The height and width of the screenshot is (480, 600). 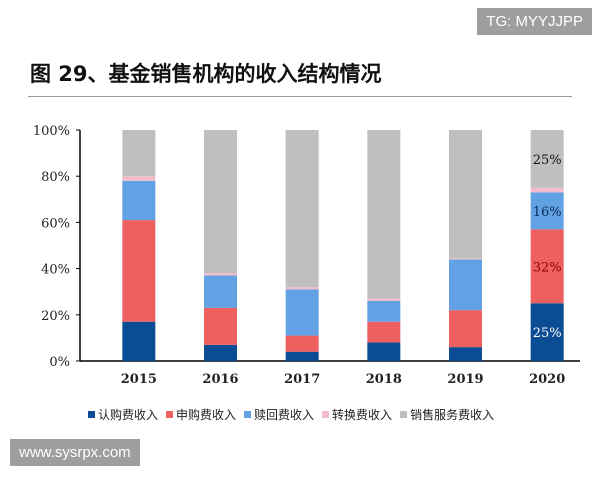 What do you see at coordinates (384, 379) in the screenshot?
I see `x-tick-label: 2018` at bounding box center [384, 379].